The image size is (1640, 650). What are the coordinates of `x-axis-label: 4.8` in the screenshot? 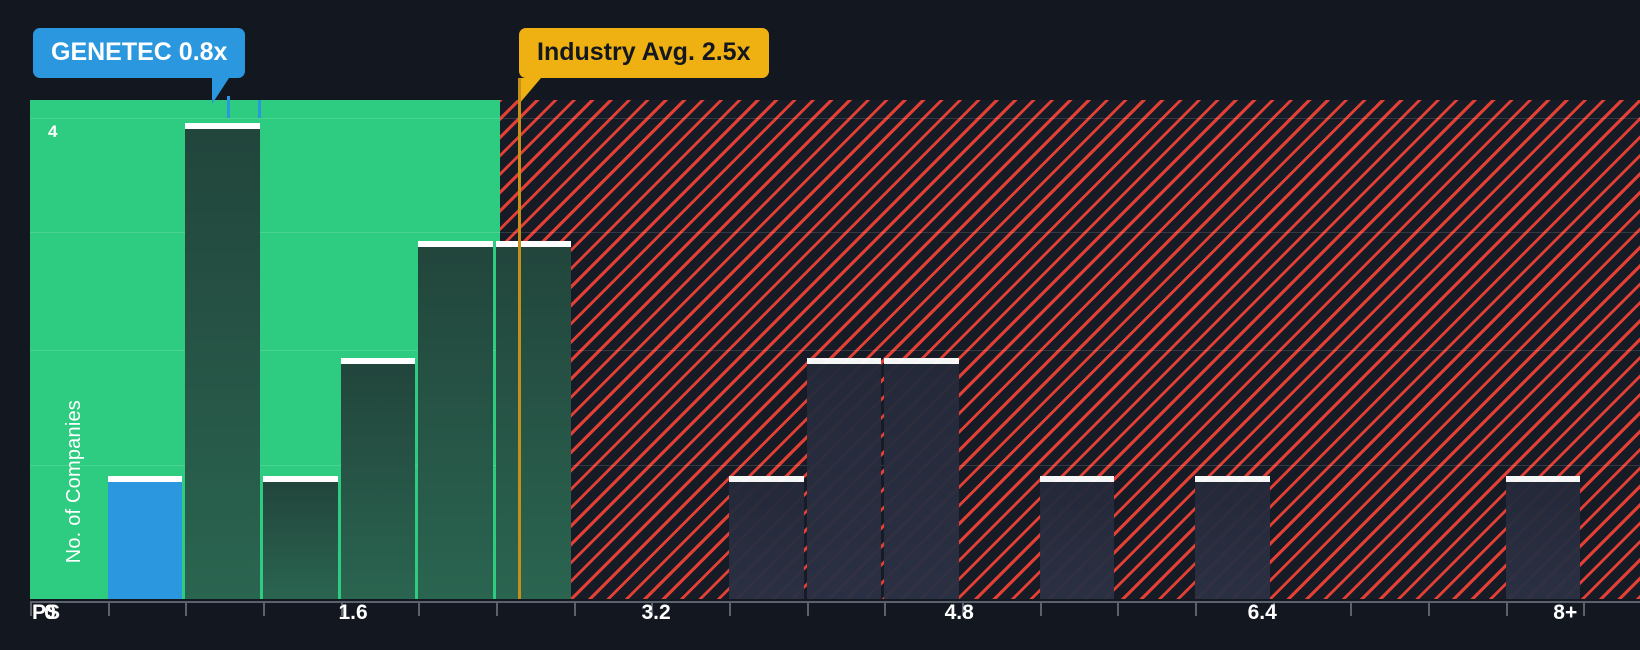 It's located at (959, 612).